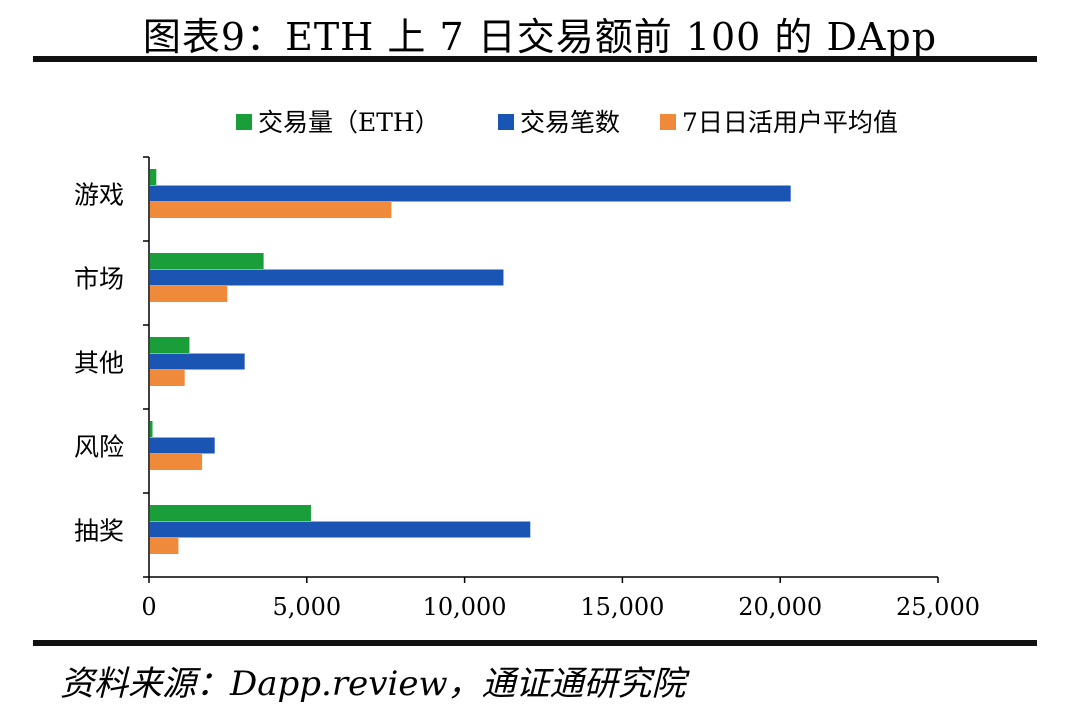 The height and width of the screenshot is (711, 1080). What do you see at coordinates (535, 643) in the screenshot?
I see `bottom-rule` at bounding box center [535, 643].